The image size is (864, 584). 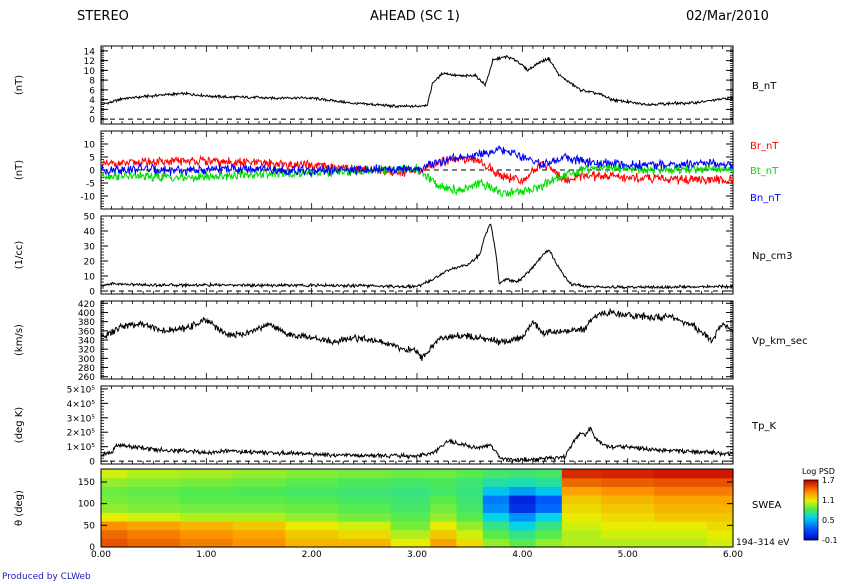 I want to click on footer-credit: Produced by CLWeb, so click(x=46, y=577).